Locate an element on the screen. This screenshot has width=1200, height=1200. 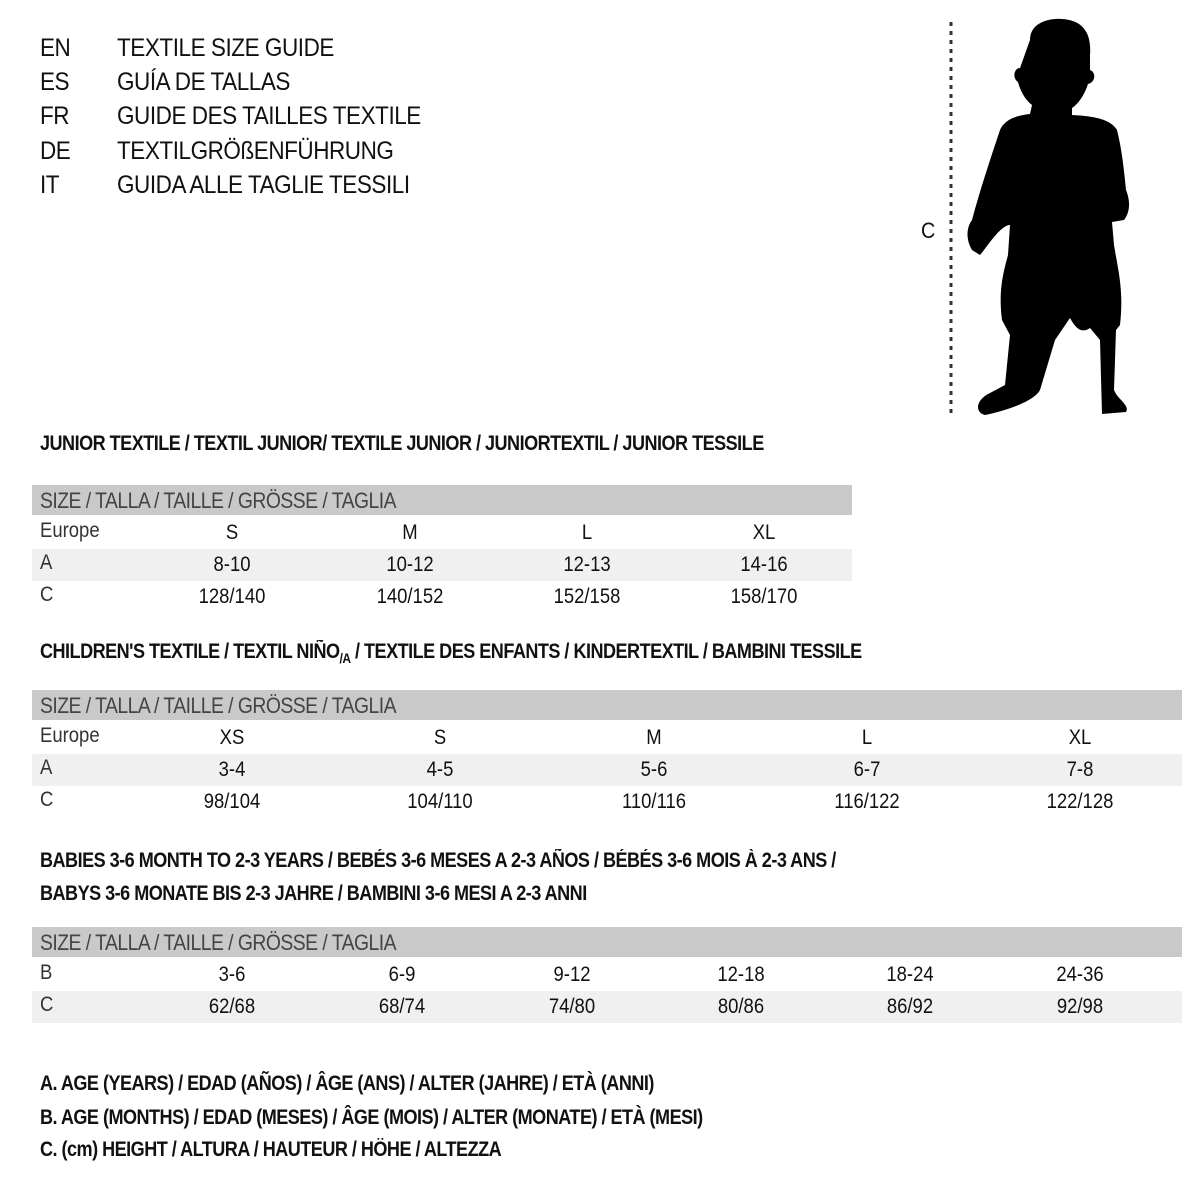
table-row: C 128/140 140/152 152/158 158/170 is located at coordinates (442, 597).